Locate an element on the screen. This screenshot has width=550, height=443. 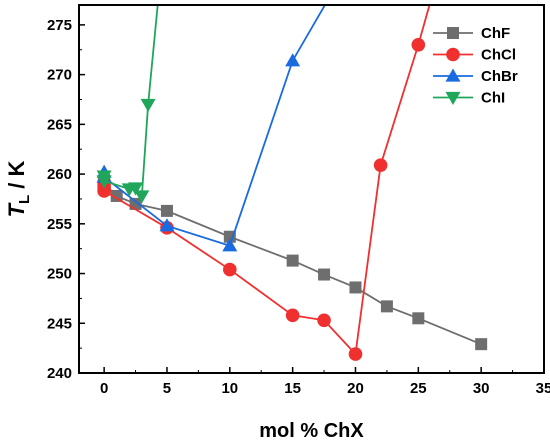
x-tick-label: 30 is located at coordinates (481, 388).